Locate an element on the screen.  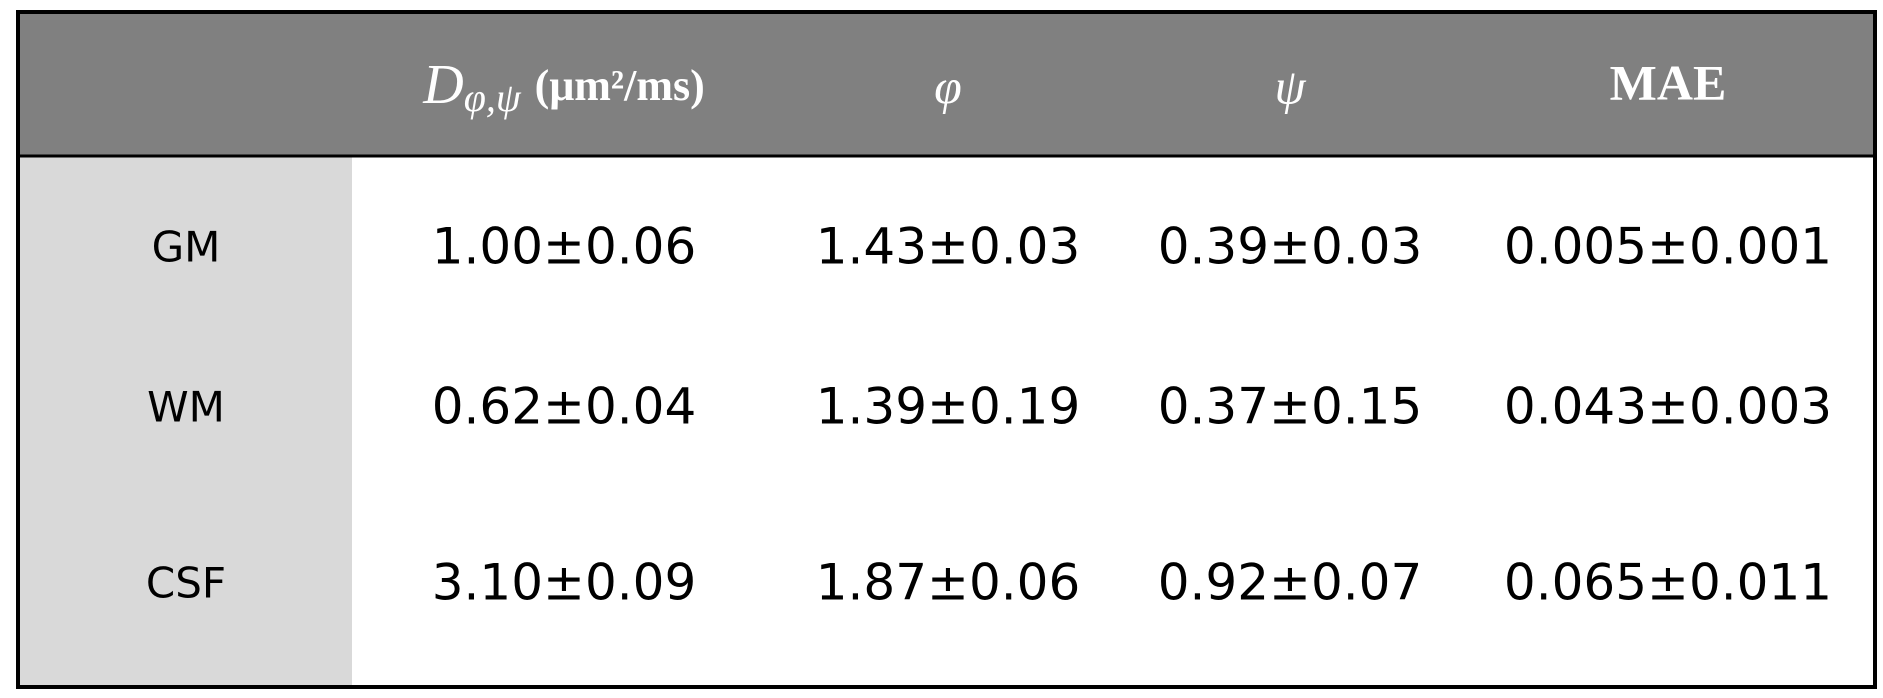
header-cell: MAE is located at coordinates (1668, 82).